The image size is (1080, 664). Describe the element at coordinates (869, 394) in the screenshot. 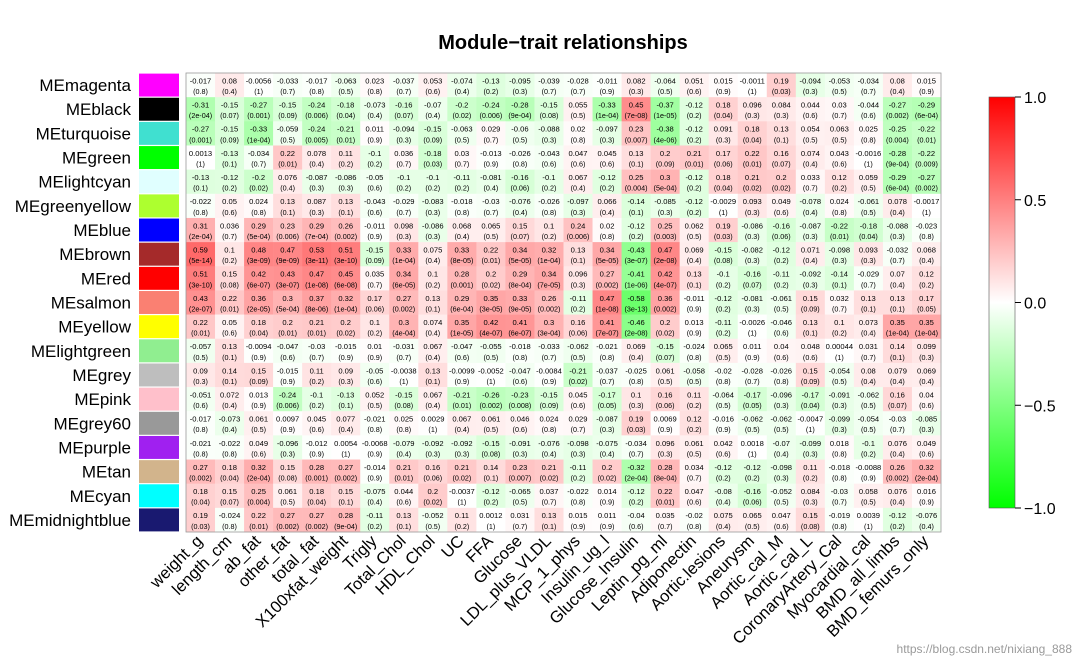

I see `cell-correlation: -0.062` at that location.